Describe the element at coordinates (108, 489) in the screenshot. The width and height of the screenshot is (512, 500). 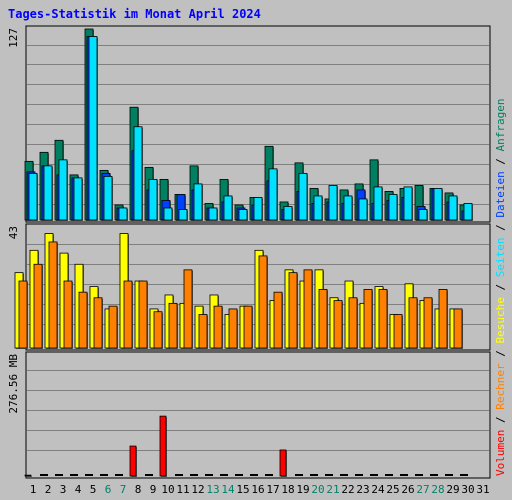
I see `x-tick-label-day-6: 6` at that location.